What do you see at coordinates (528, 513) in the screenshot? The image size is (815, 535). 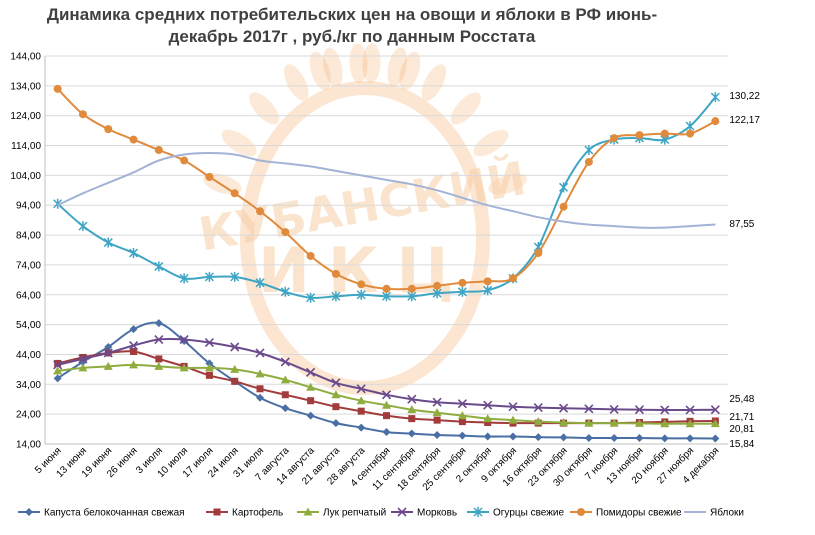 I see `legend-label: Огурцы свежие` at bounding box center [528, 513].